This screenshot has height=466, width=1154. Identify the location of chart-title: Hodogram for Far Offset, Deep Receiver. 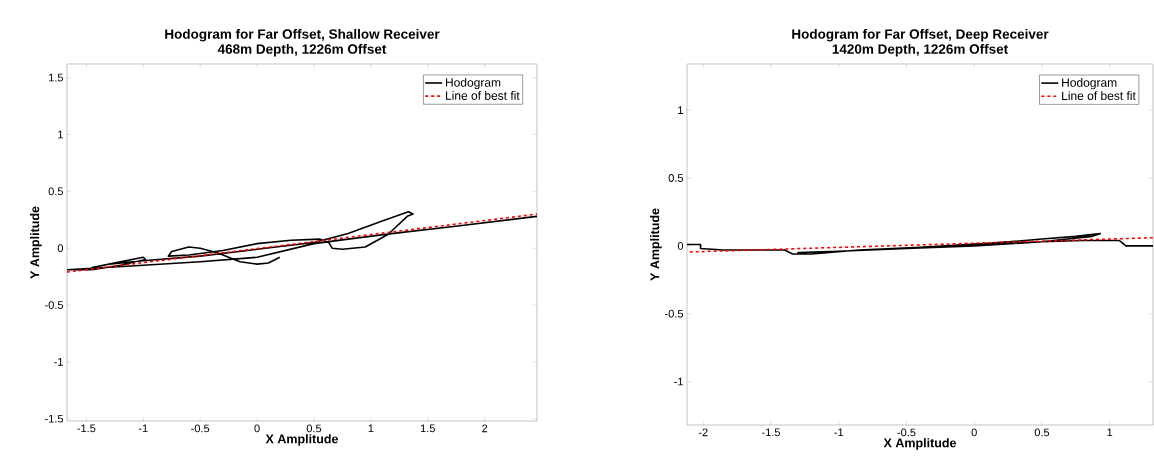
(920, 35).